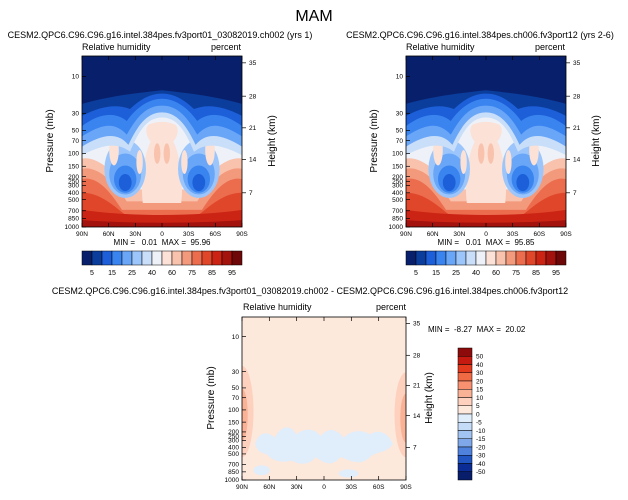 The image size is (628, 500). What do you see at coordinates (403, 418) in the screenshot?
I see `positive-anomaly-south` at bounding box center [403, 418].